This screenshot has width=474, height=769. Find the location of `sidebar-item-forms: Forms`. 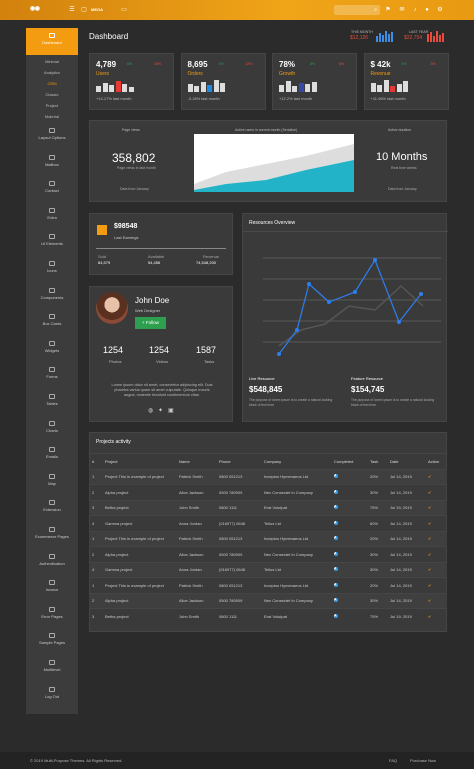

sidebar-item-forms: Forms is located at coordinates (52, 373).